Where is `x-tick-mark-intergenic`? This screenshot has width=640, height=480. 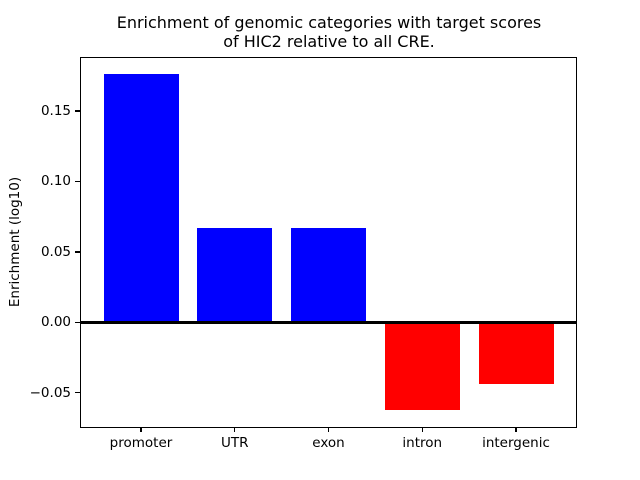
x-tick-mark-intergenic is located at coordinates (516, 429).